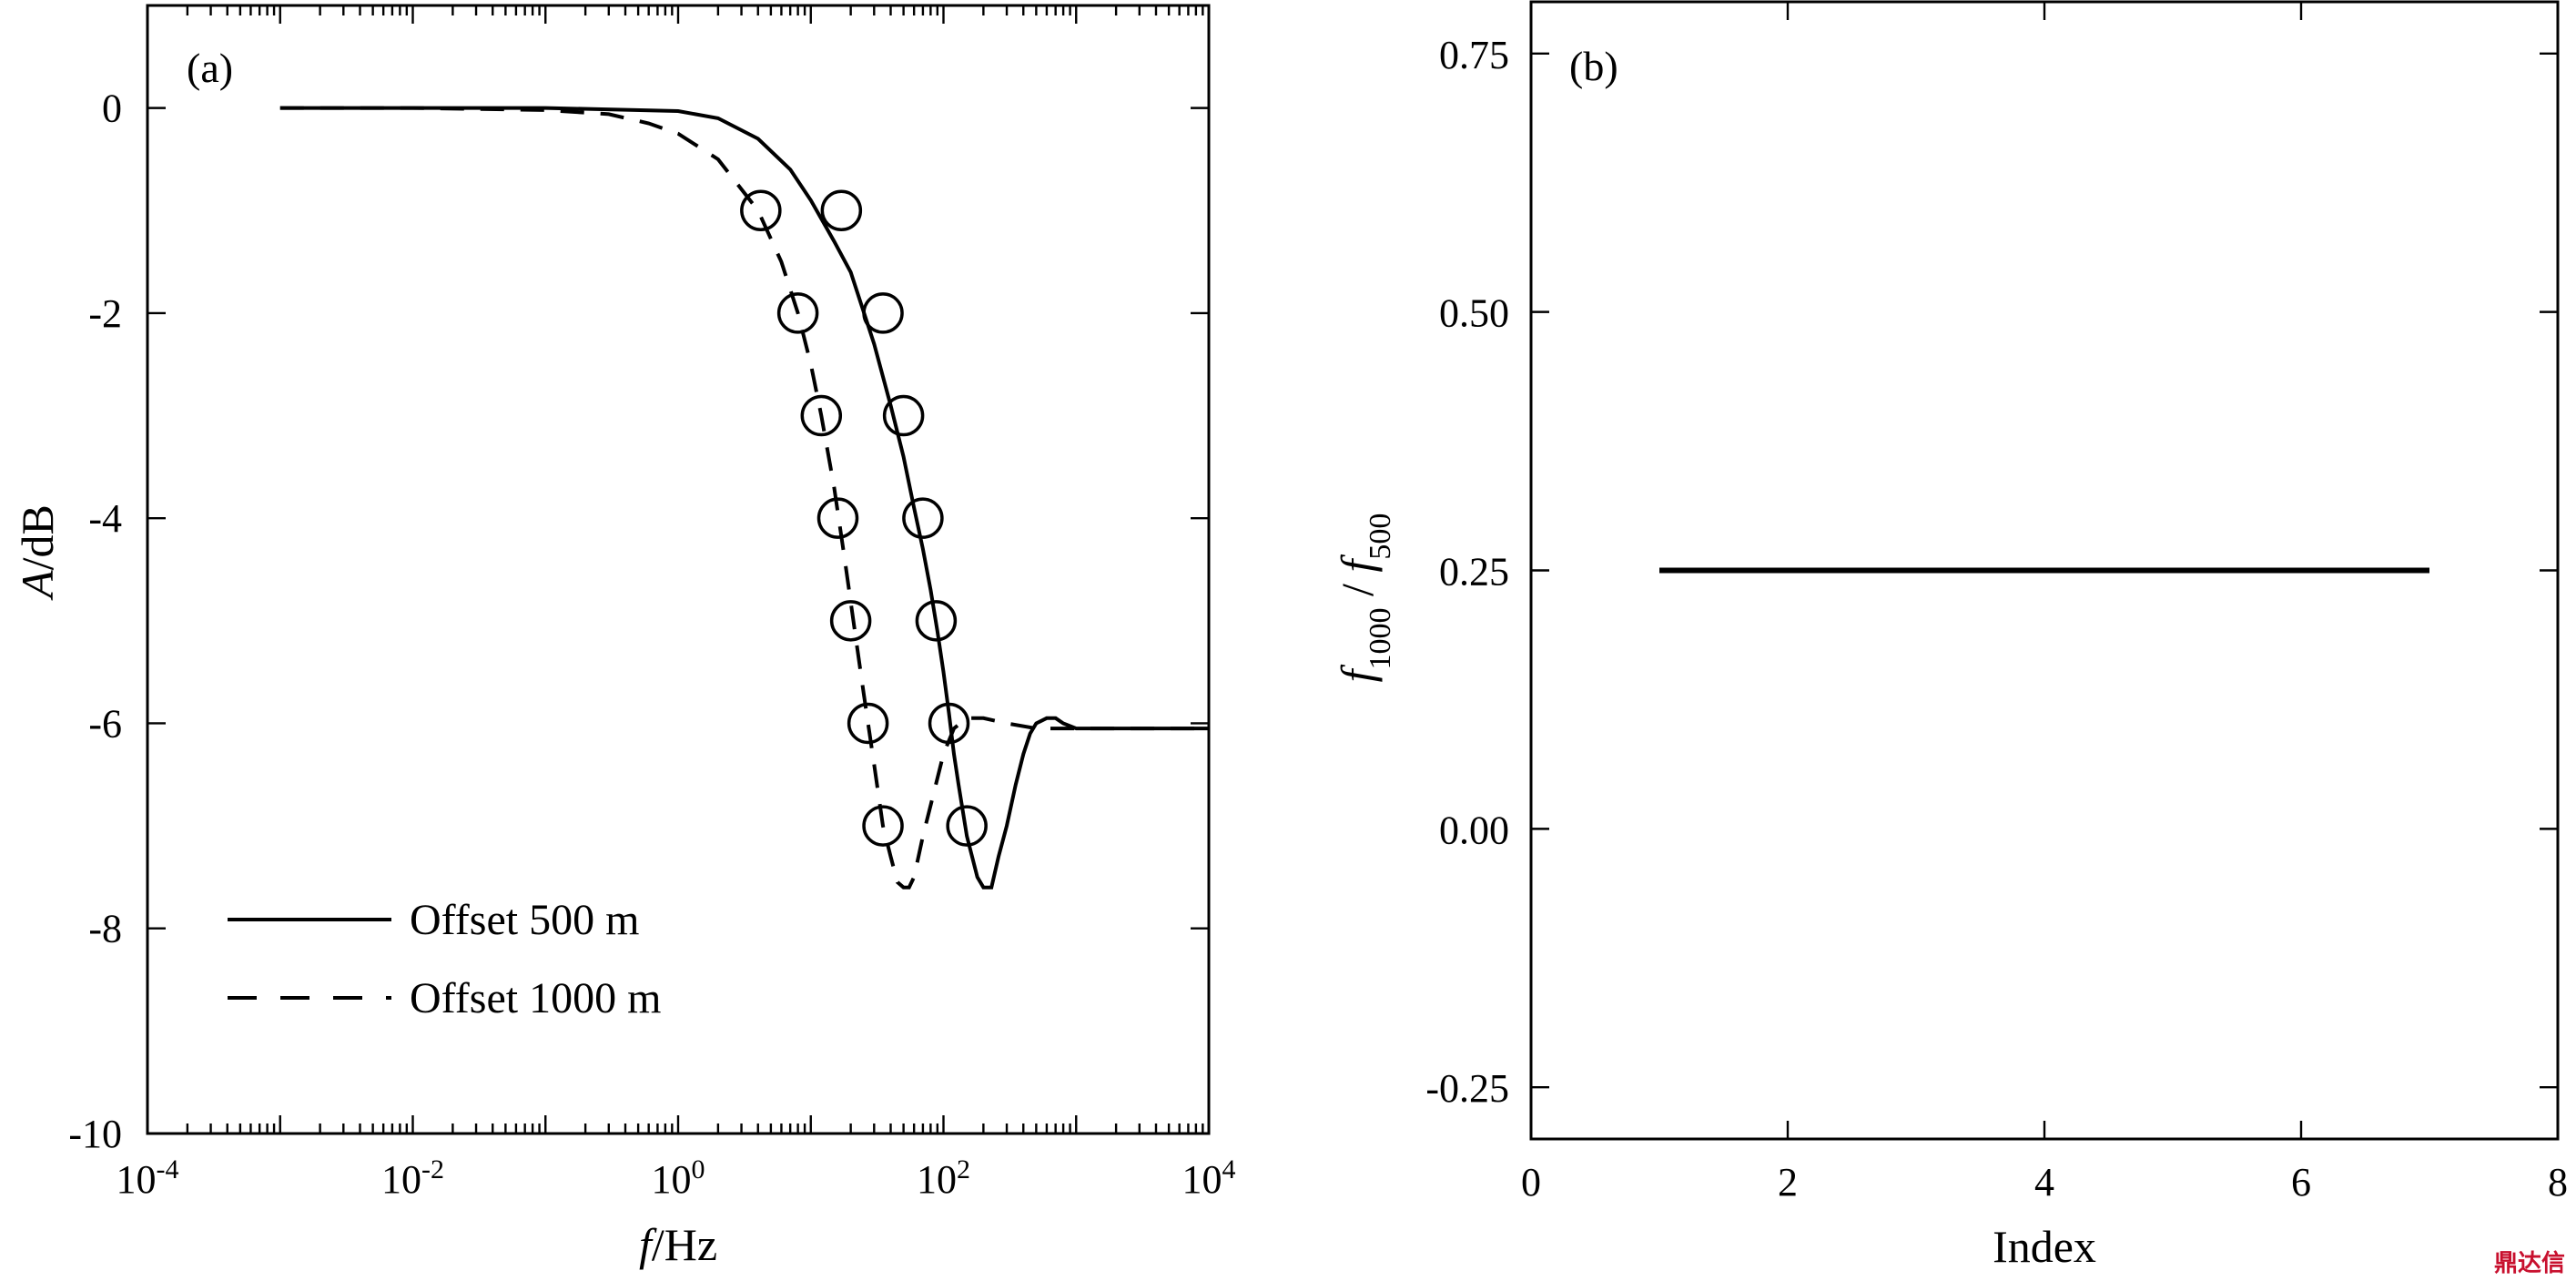 The image size is (2576, 1281). I want to click on x-axis-label: f/Hz, so click(678, 1244).